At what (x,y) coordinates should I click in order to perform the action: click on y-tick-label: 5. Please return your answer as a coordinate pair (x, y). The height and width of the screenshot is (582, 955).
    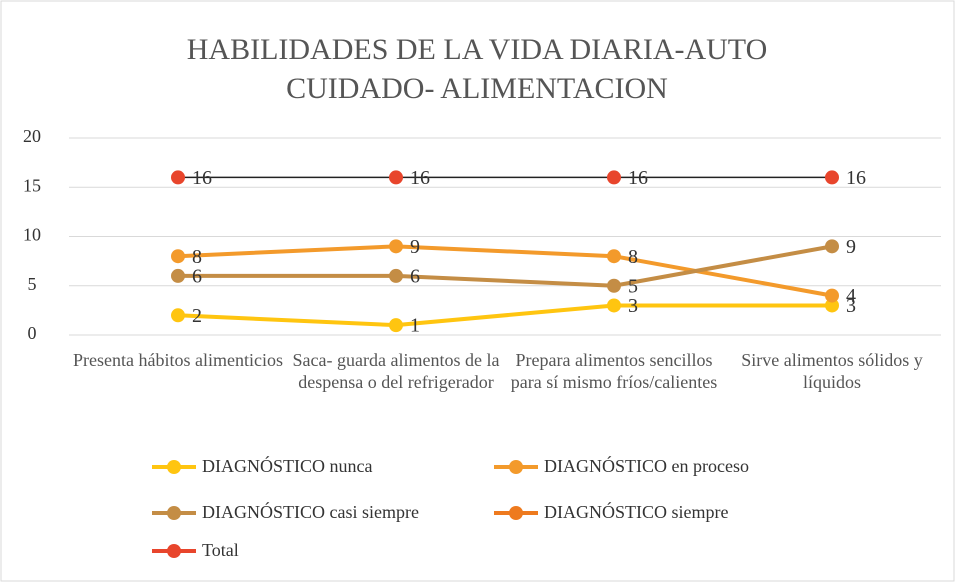
    Looking at the image, I should click on (32, 284).